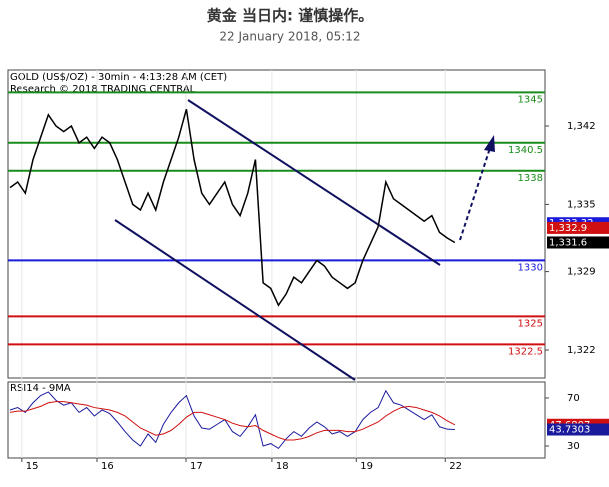 This screenshot has width=609, height=487. I want to click on level-label: 1345, so click(530, 99).